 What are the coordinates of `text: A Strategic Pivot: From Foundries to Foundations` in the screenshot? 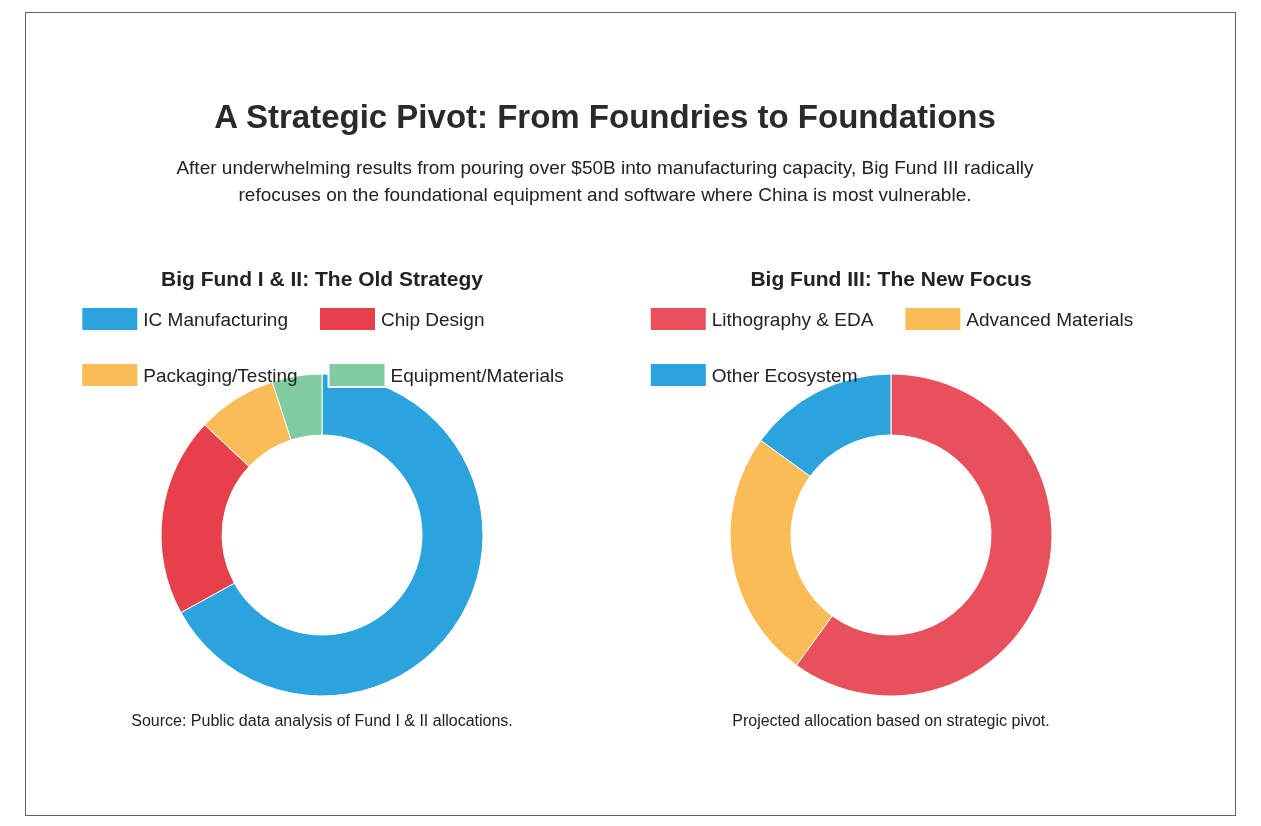 It's located at (605, 117).